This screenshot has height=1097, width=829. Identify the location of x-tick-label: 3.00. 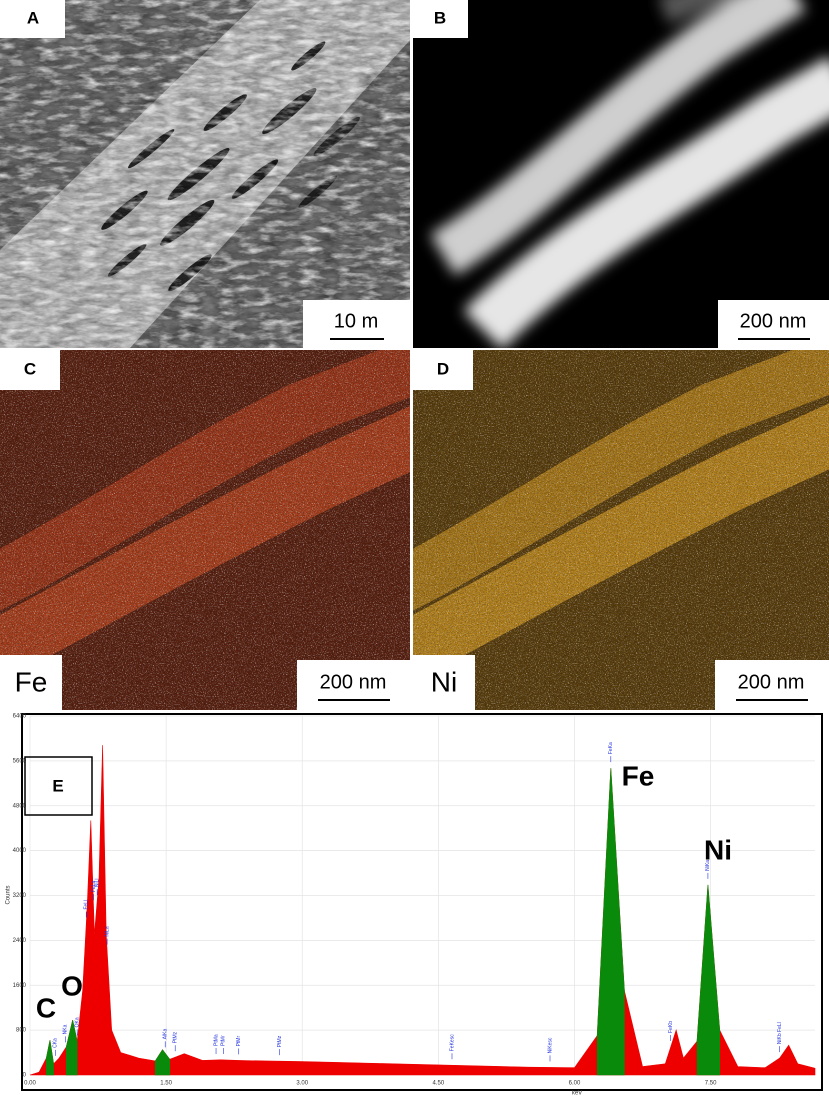
(302, 1084).